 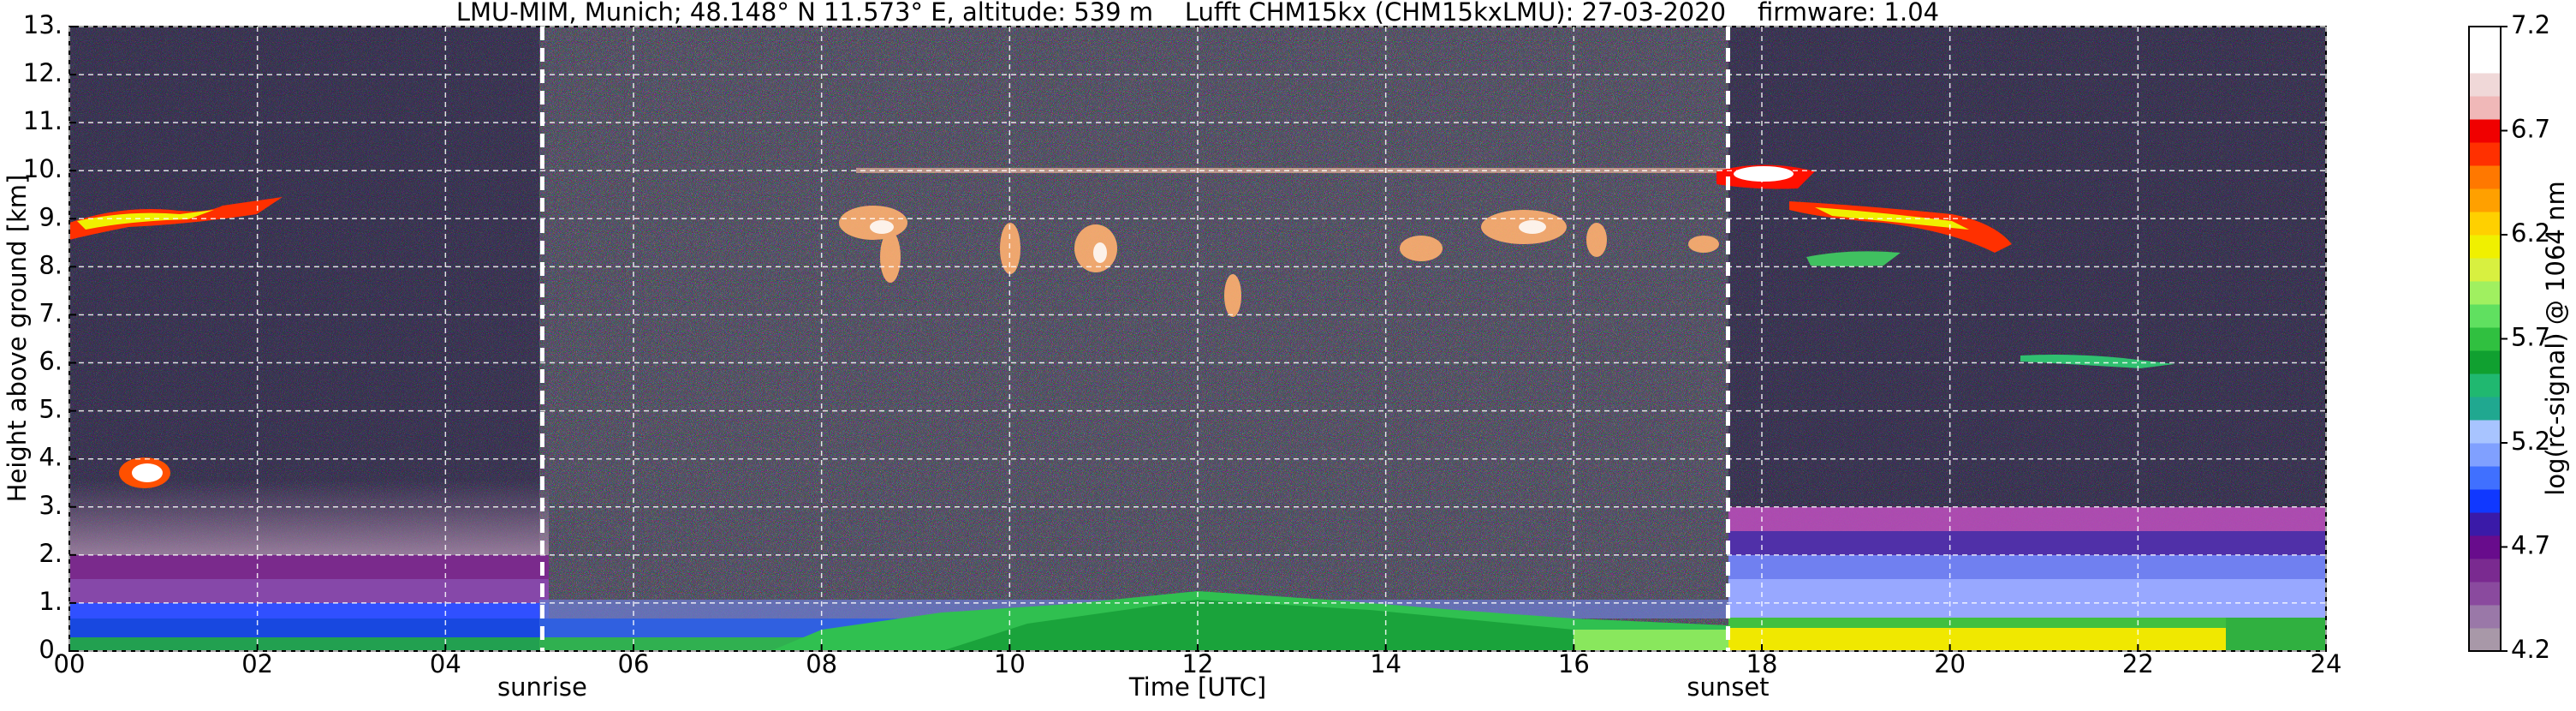 I want to click on colorbar-tick-label: 4.2, so click(x=2531, y=649).